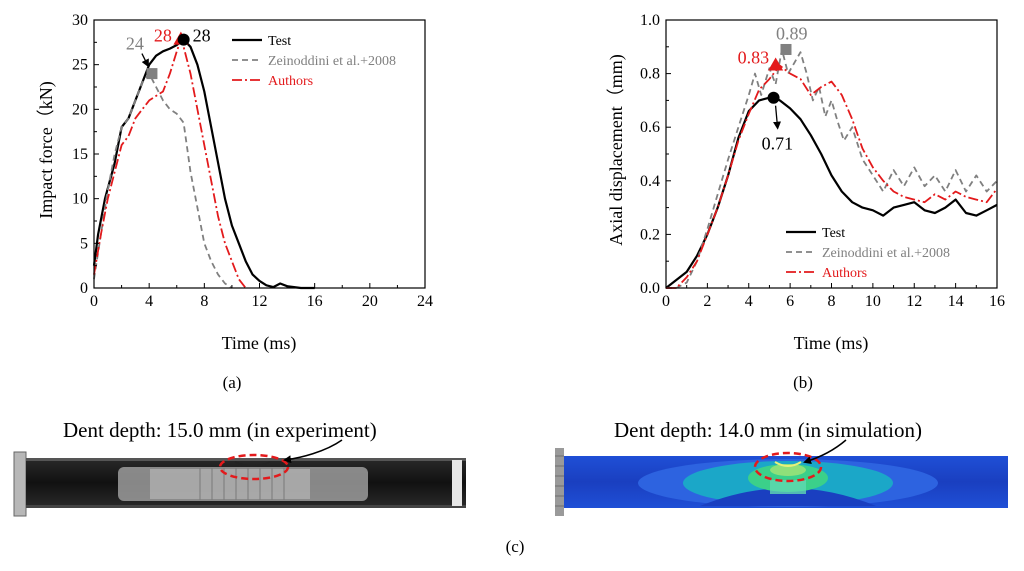 The height and width of the screenshot is (571, 1024). I want to click on panel-b-legend-entry: Test, so click(833, 233).